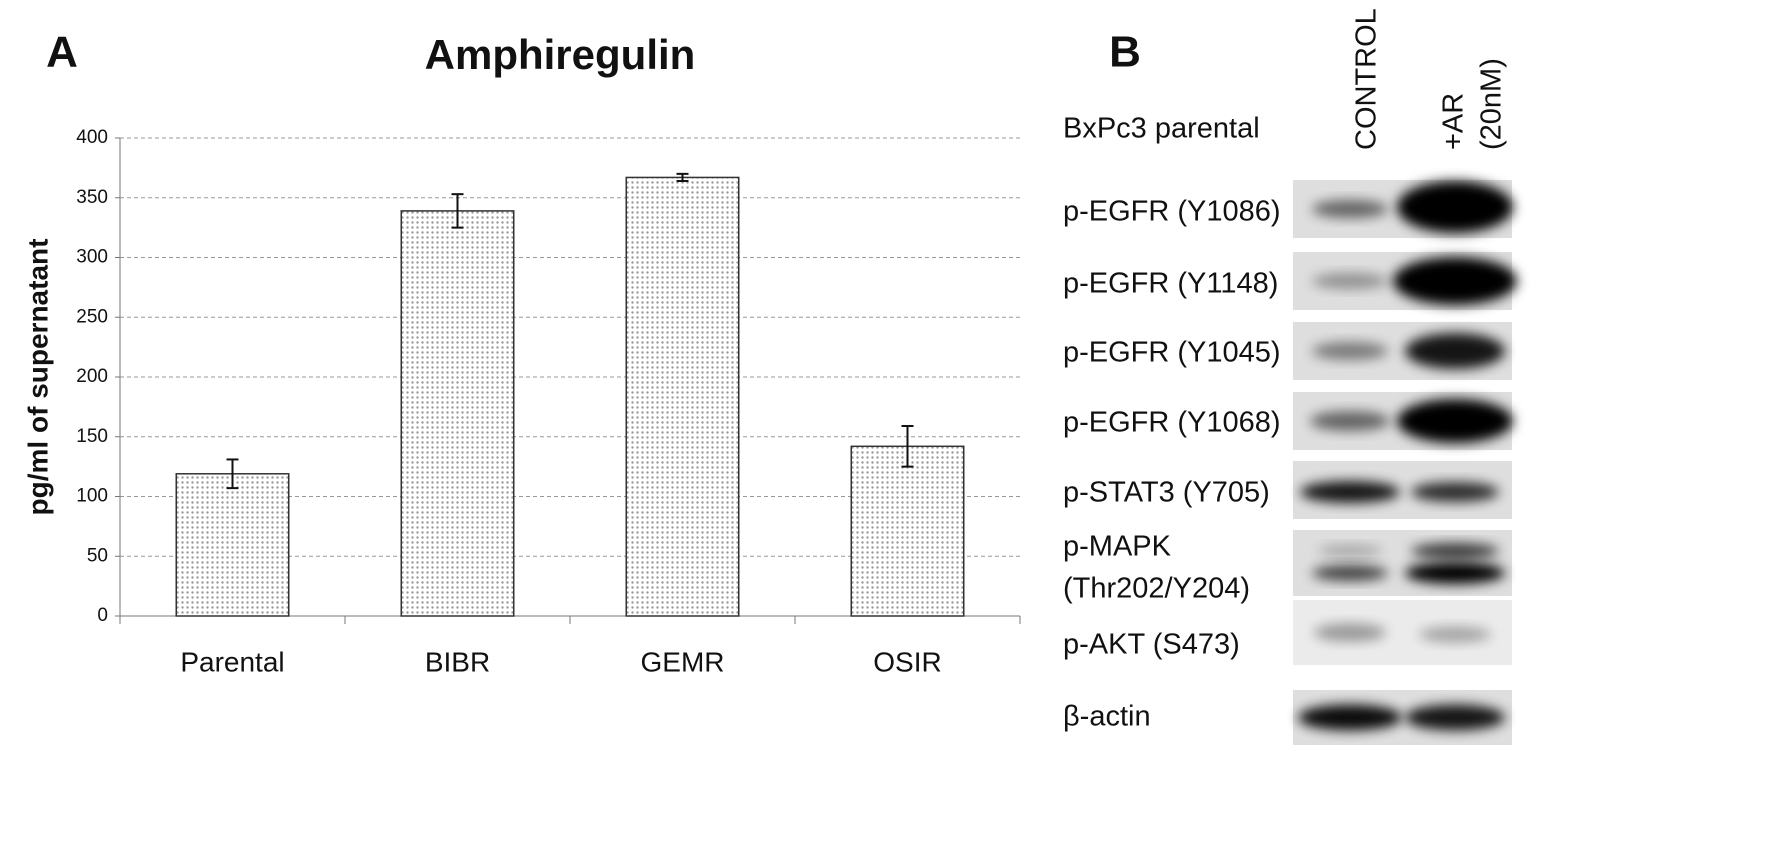 This screenshot has height=856, width=1772. I want to click on x-tick-label: GEMR, so click(683, 661).